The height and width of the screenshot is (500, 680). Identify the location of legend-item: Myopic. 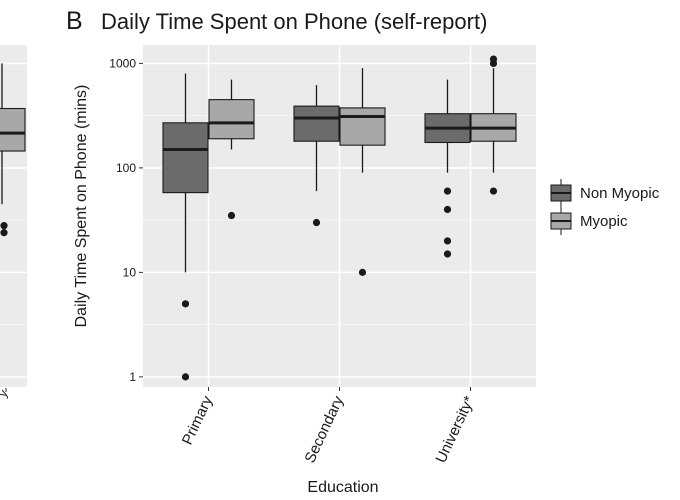
(589, 221).